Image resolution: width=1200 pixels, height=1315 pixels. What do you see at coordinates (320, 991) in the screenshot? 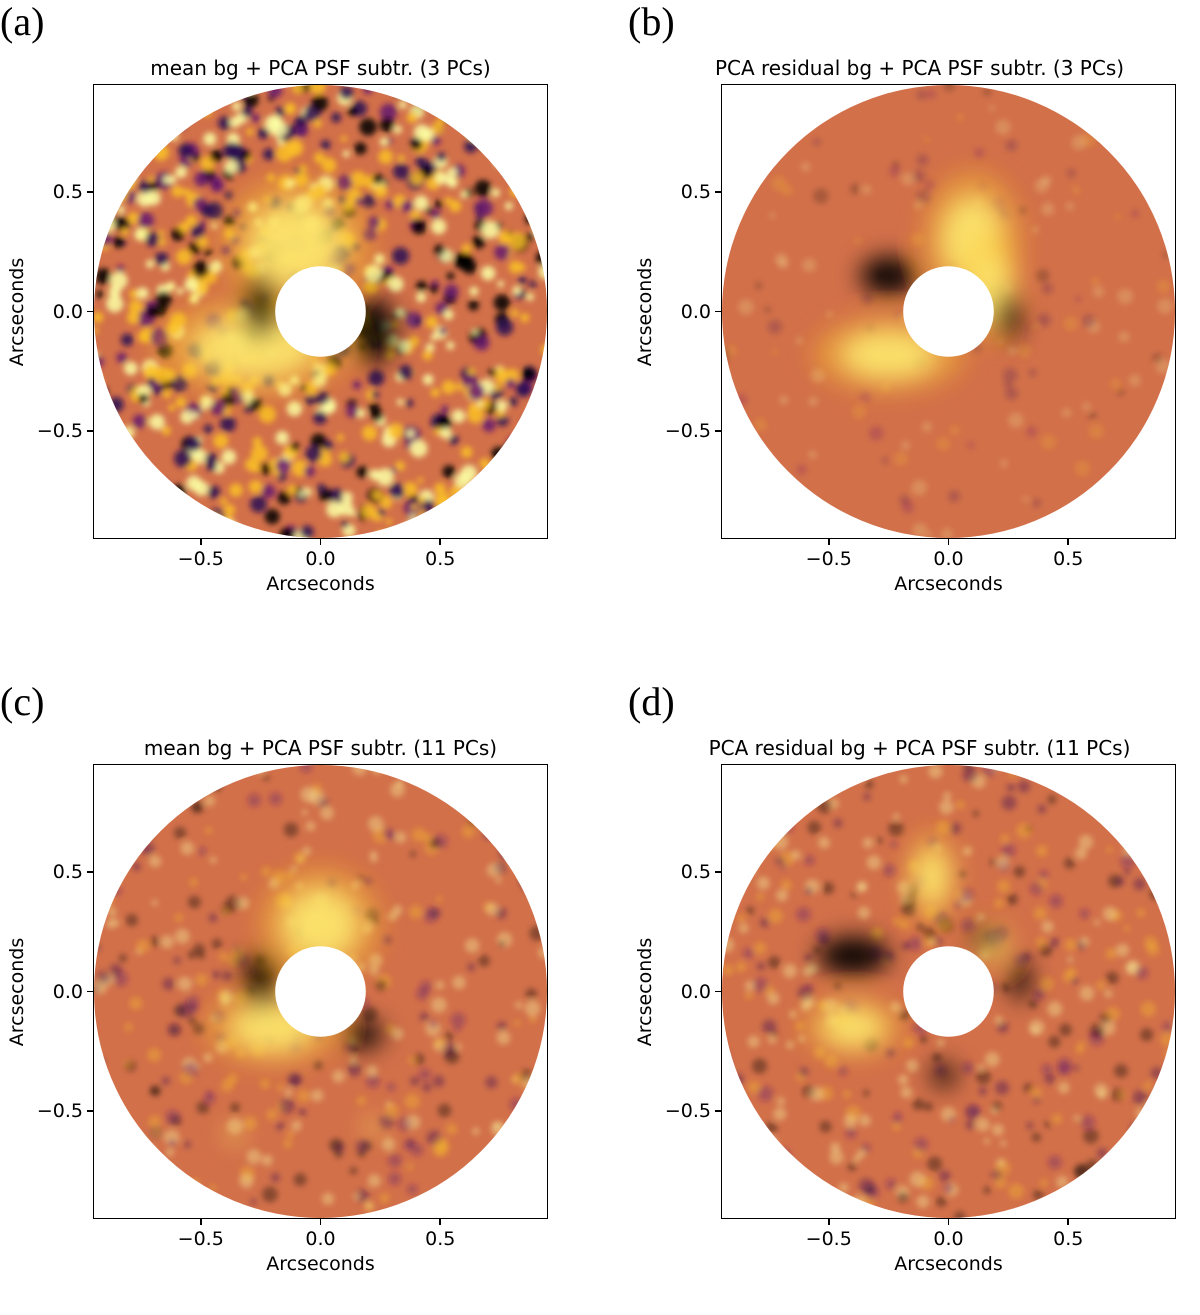
I see `heatmap-image` at bounding box center [320, 991].